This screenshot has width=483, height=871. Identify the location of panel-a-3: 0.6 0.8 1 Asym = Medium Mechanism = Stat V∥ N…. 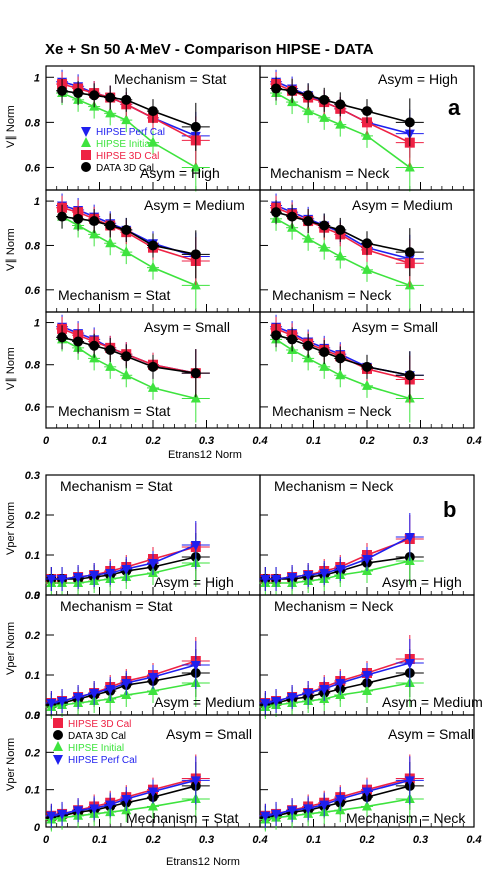
(133, 251).